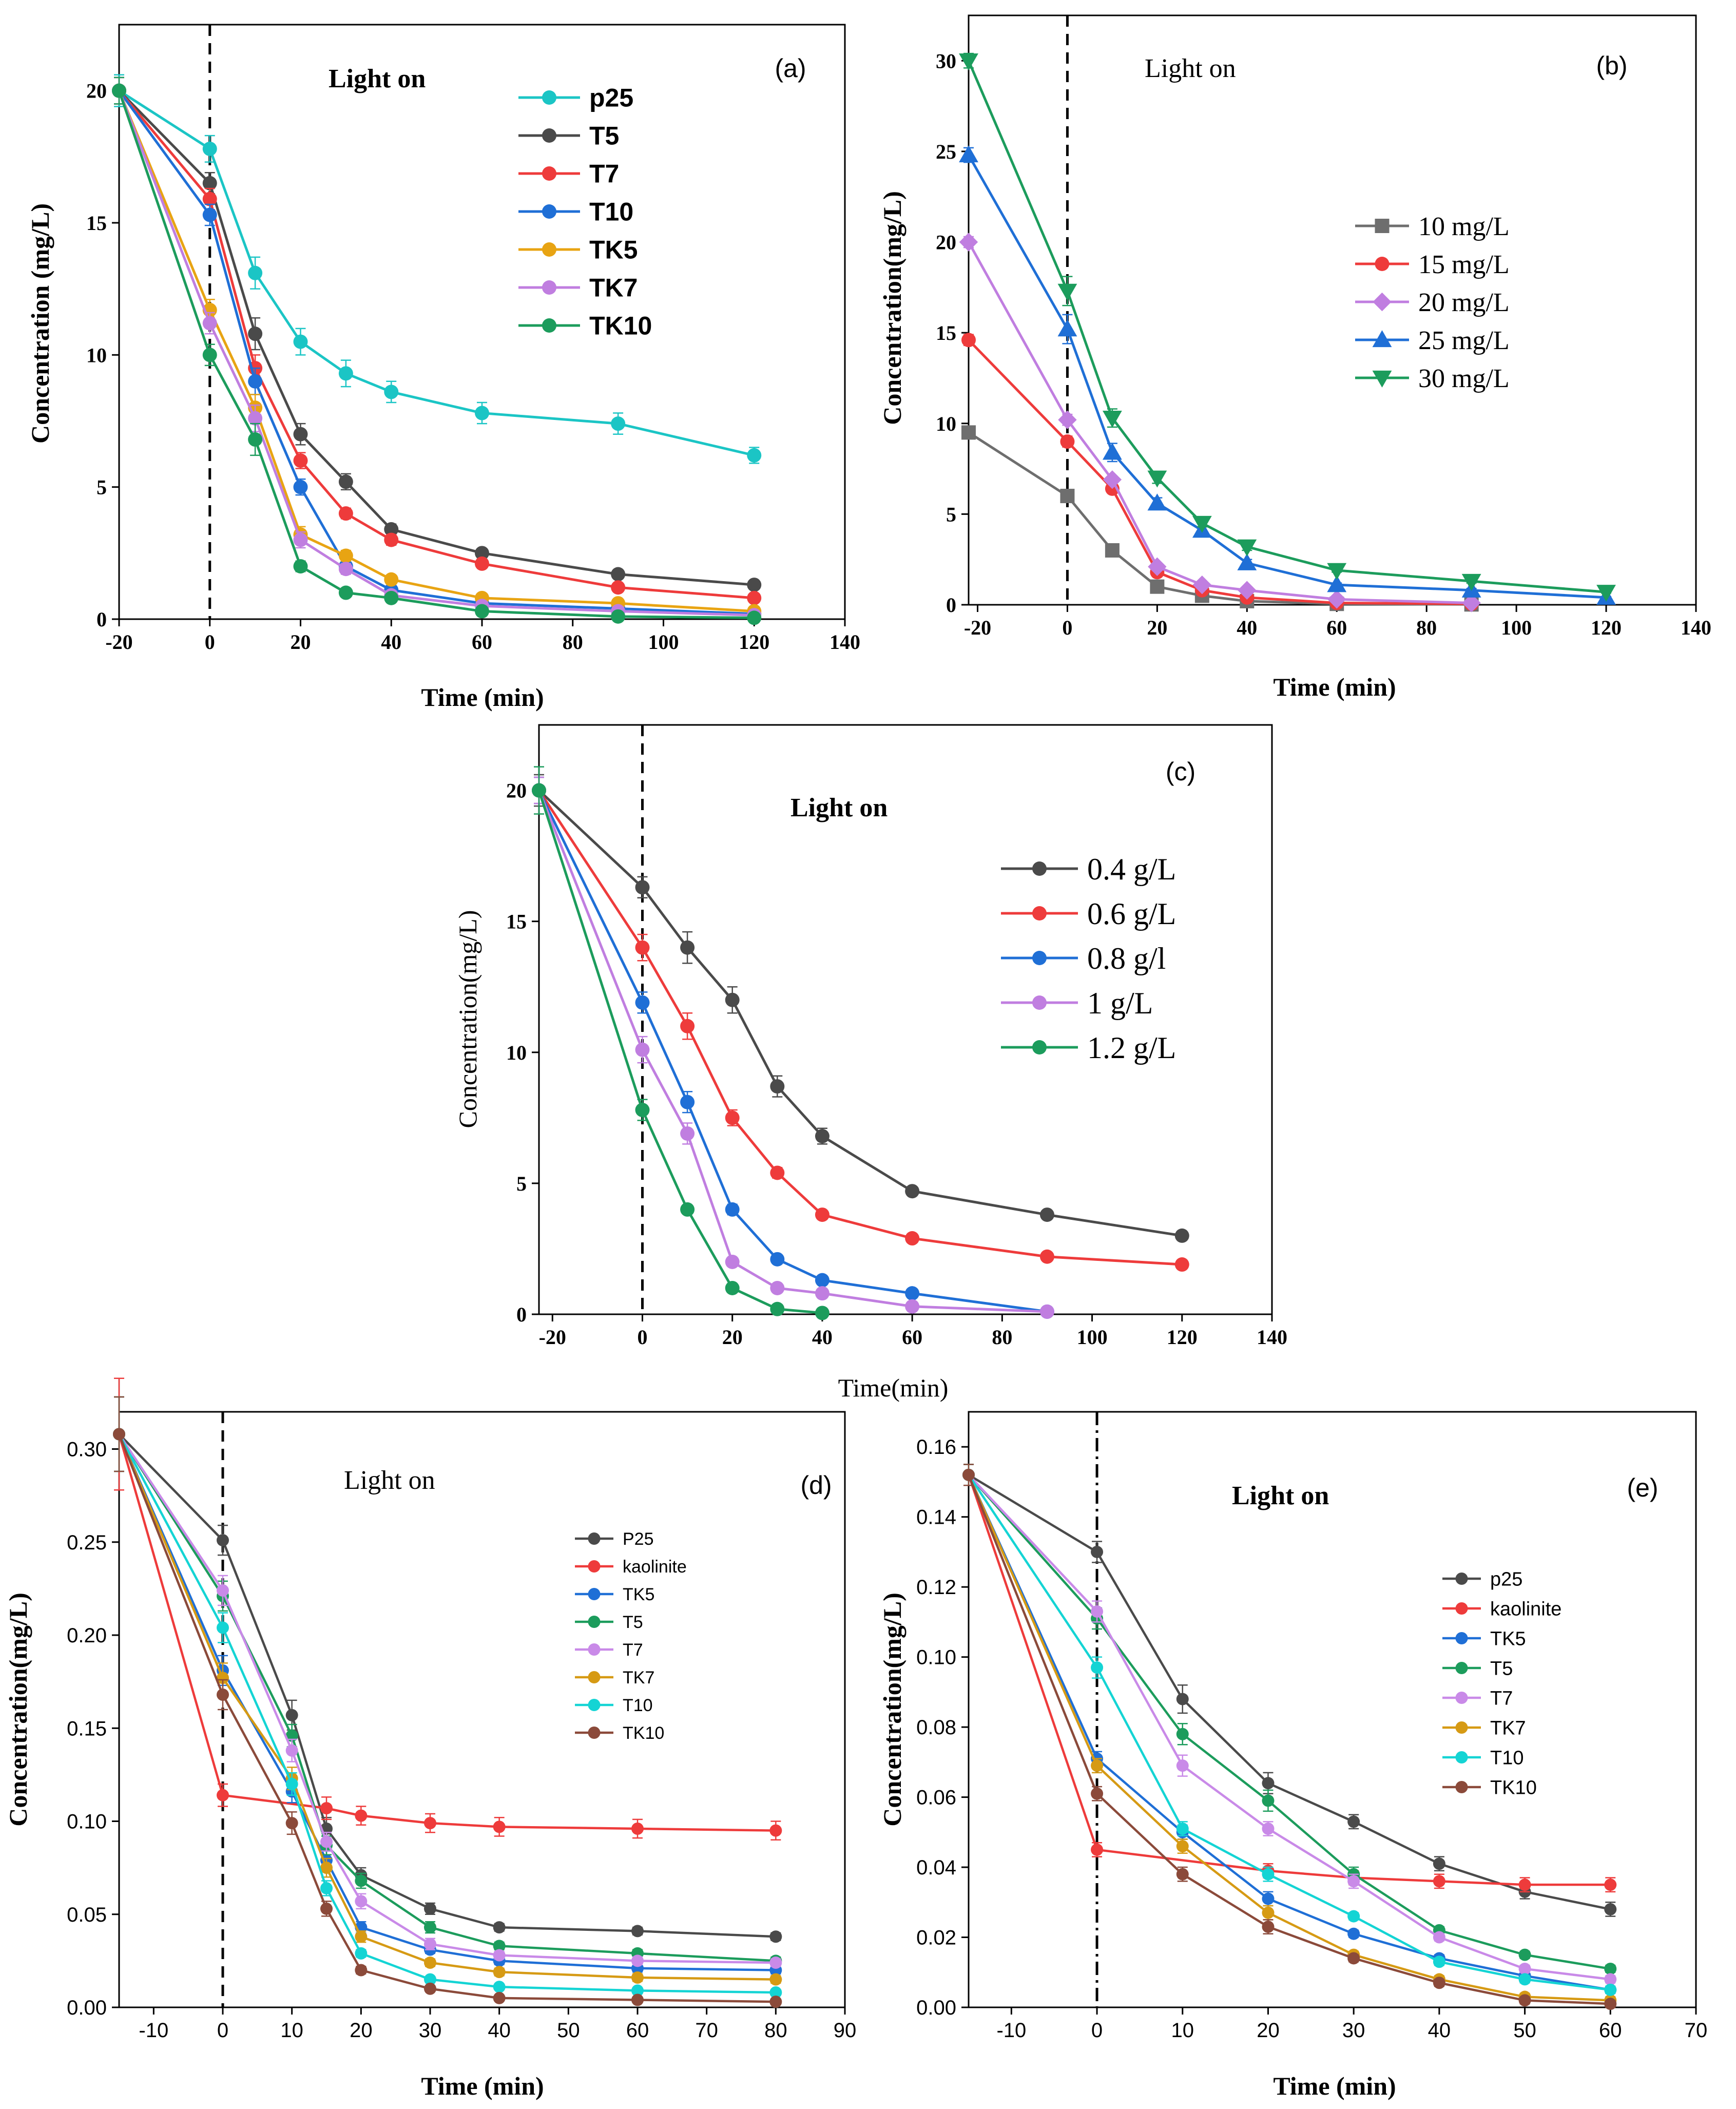 The width and height of the screenshot is (1736, 2109). I want to click on legend-entry: T5, so click(568, 136).